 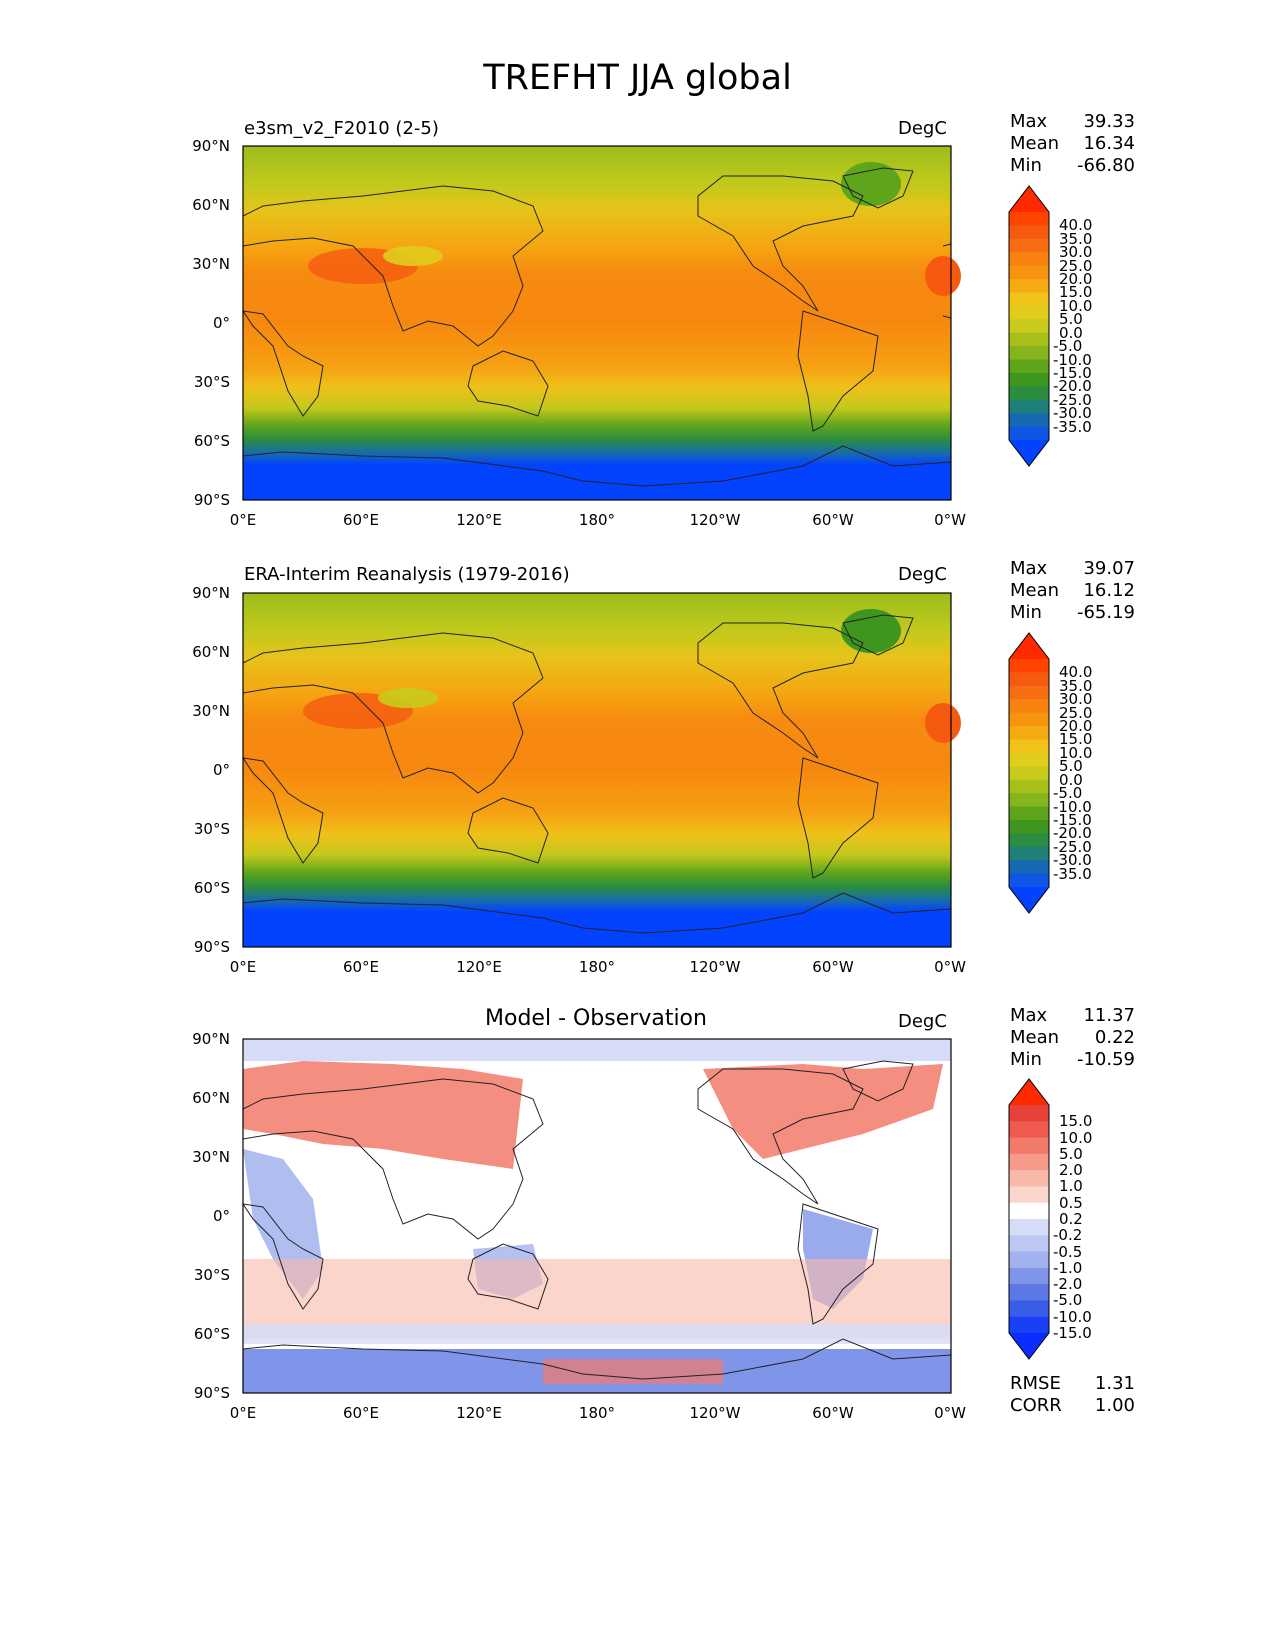 What do you see at coordinates (1026, 165) in the screenshot?
I see `min-label: Min` at bounding box center [1026, 165].